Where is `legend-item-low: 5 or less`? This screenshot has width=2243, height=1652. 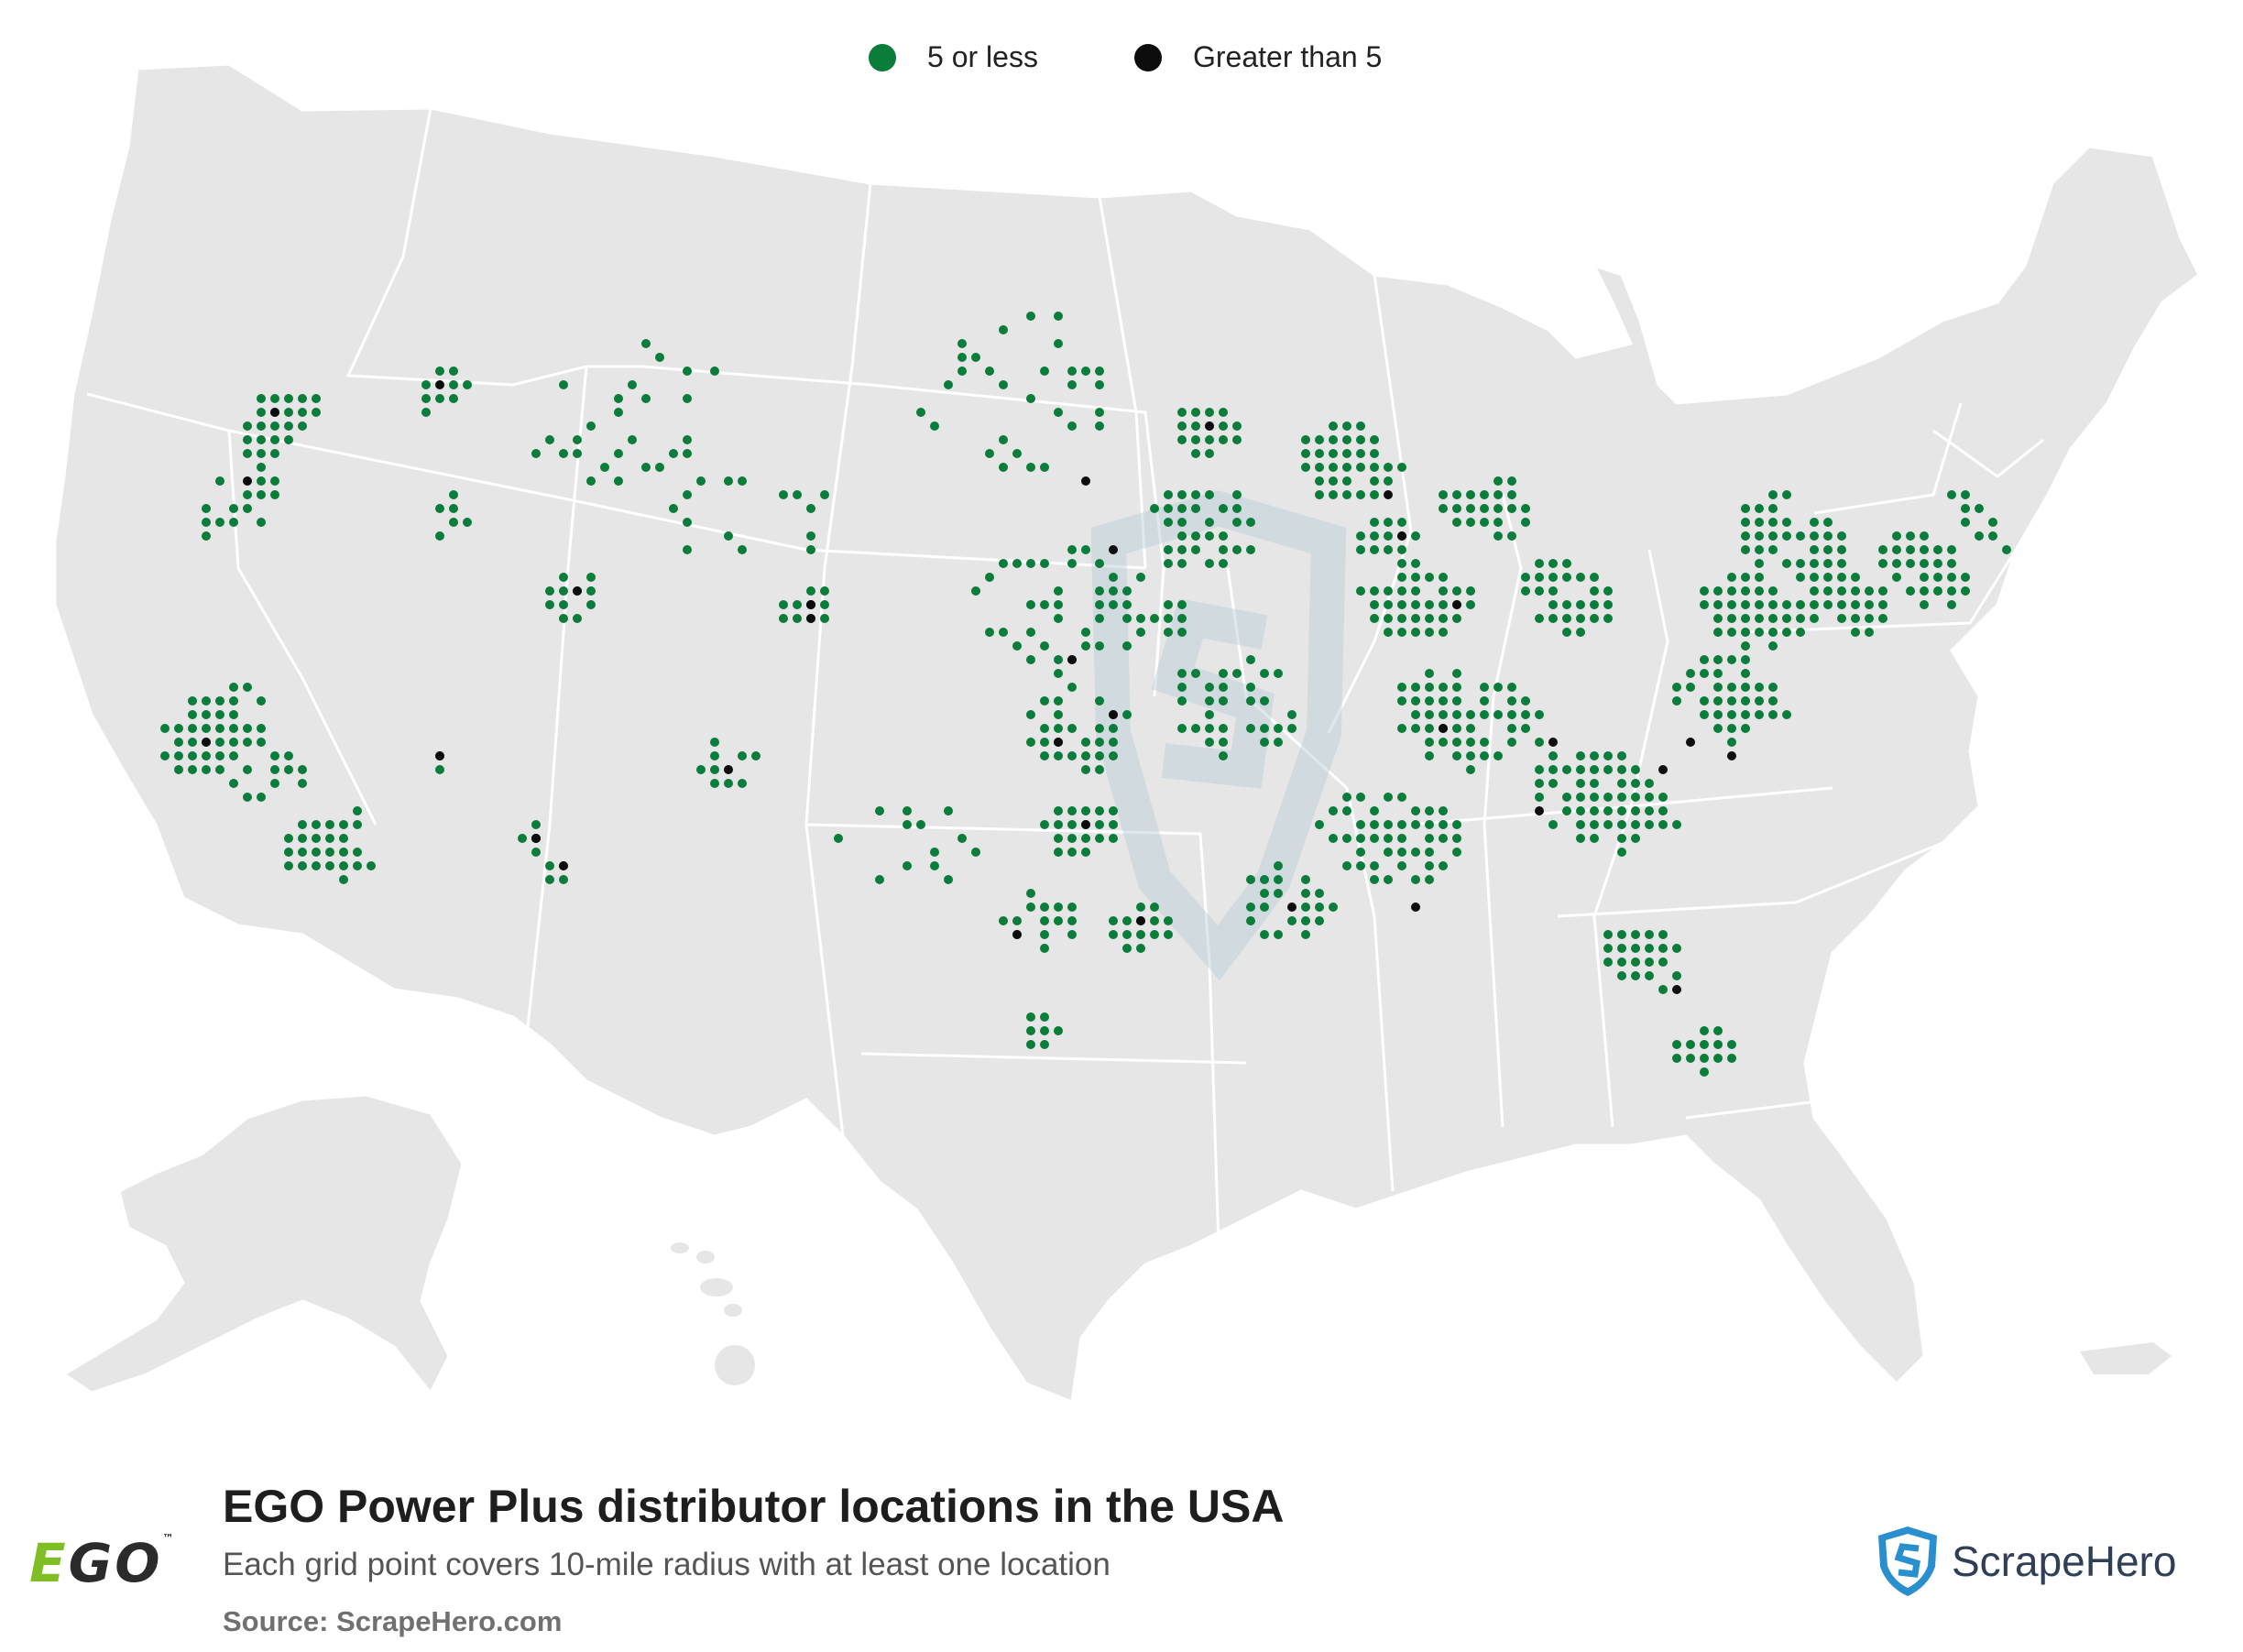
legend-item-low: 5 or less is located at coordinates (953, 57).